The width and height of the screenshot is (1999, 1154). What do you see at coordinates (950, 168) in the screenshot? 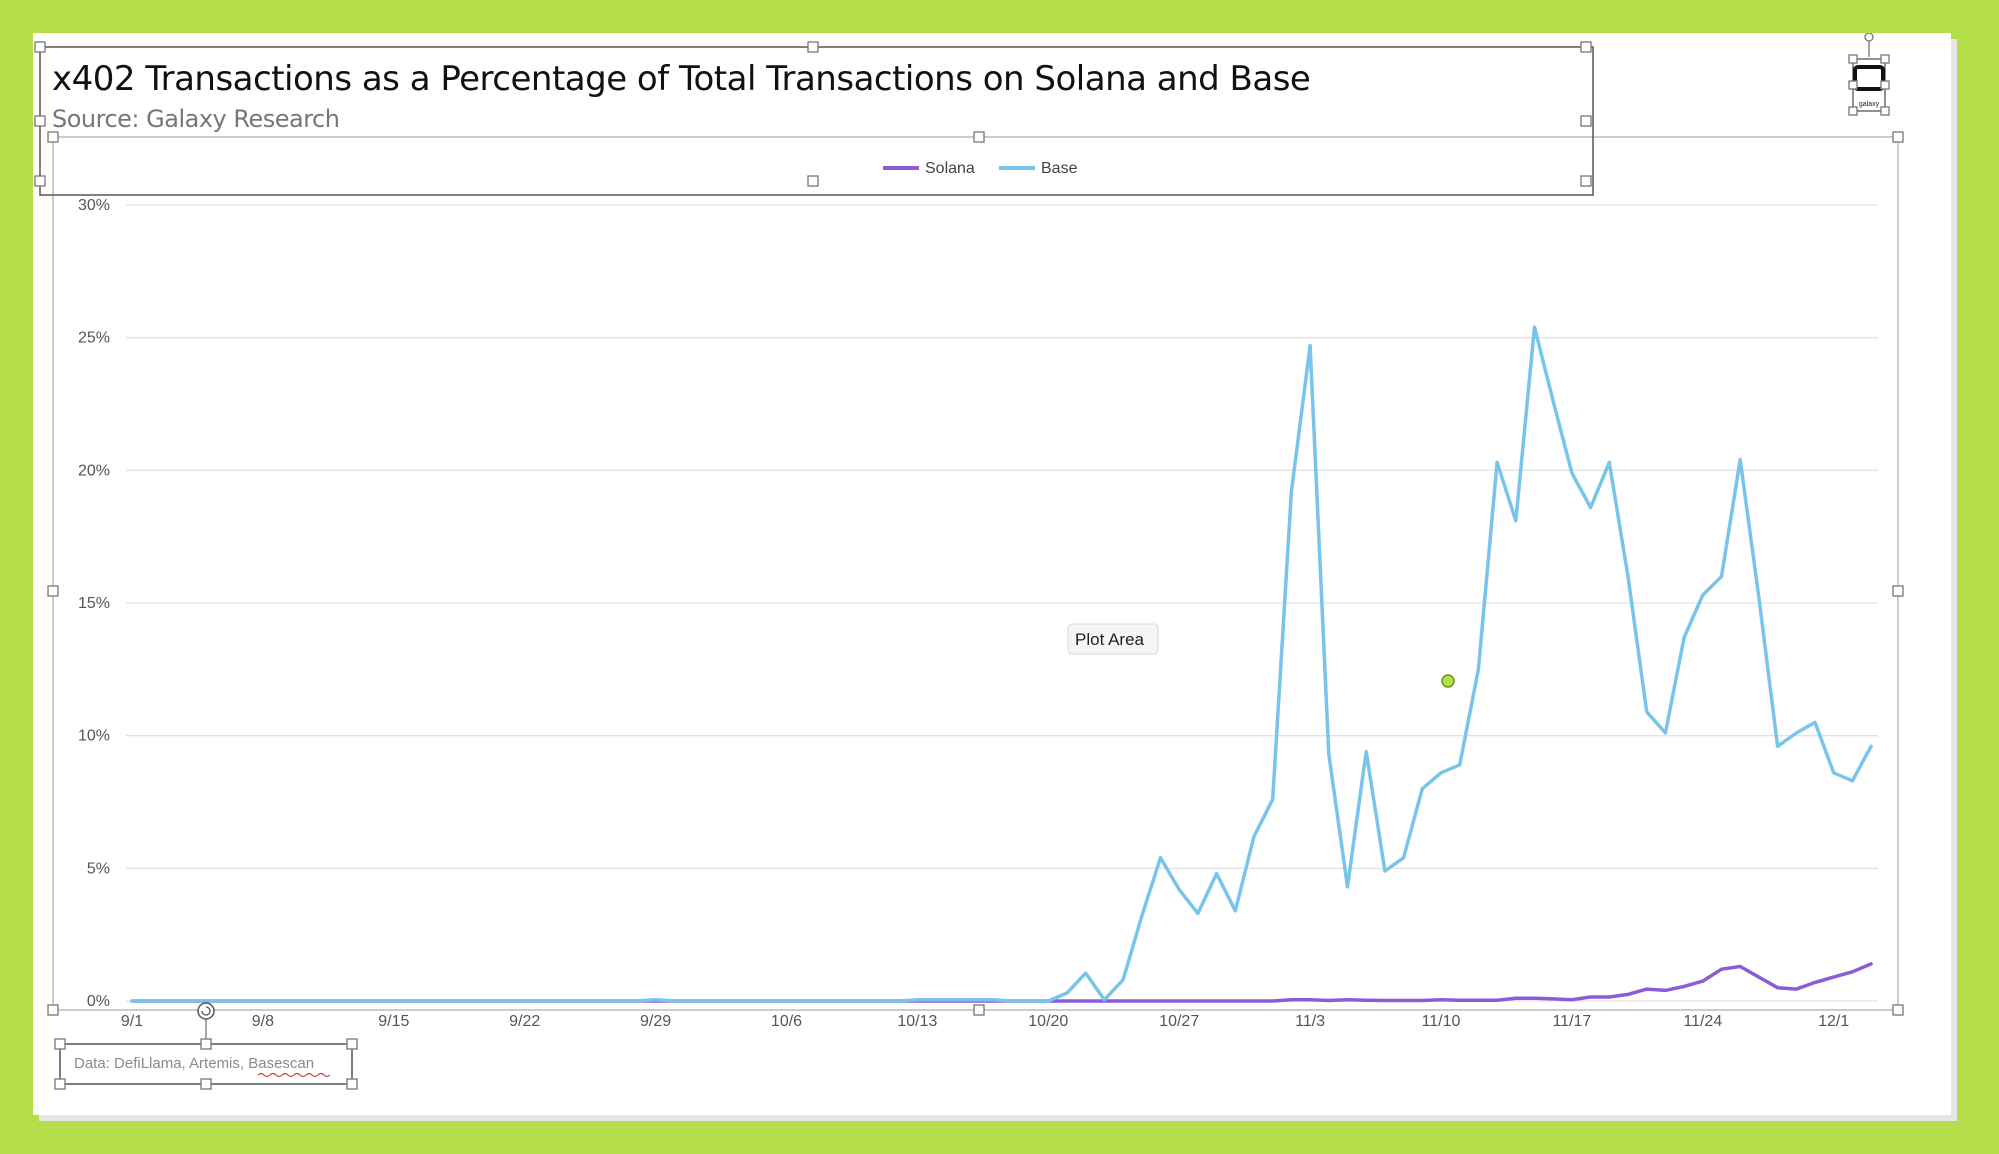
I see `legend-label-solana: Solana` at bounding box center [950, 168].